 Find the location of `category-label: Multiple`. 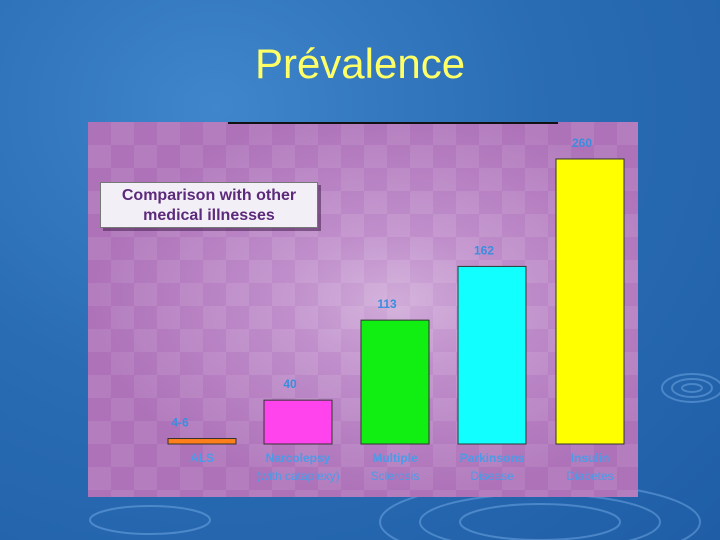

category-label: Multiple is located at coordinates (395, 458).